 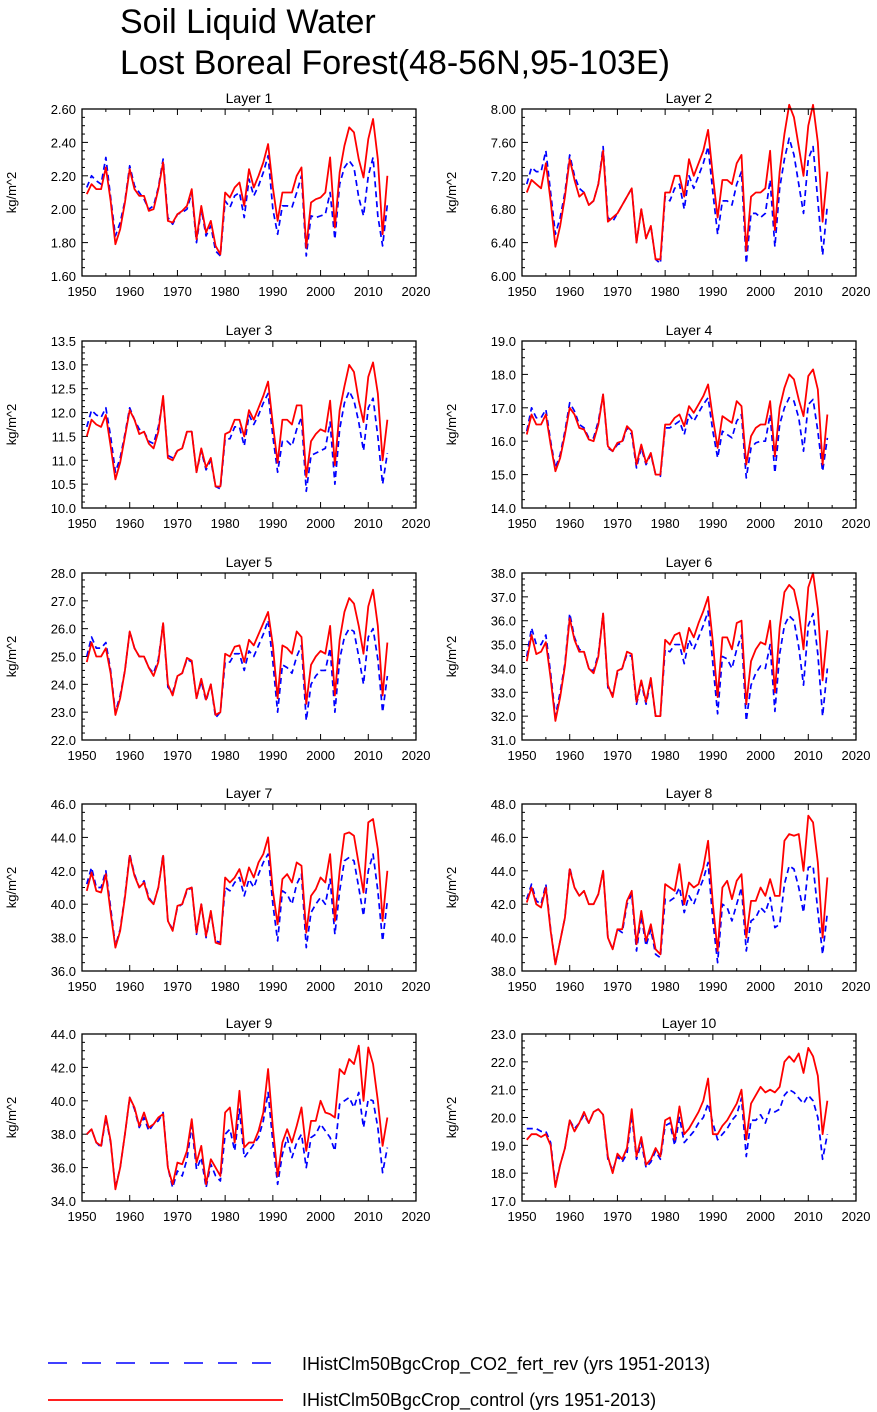 What do you see at coordinates (503, 1118) in the screenshot?
I see `y-tick-label: 20.0` at bounding box center [503, 1118].